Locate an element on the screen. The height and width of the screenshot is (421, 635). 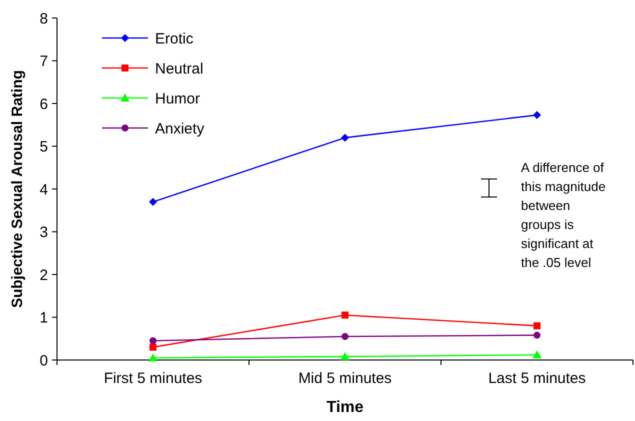
annotation: A difference of this magnitude between groups is significant at the .05 level is located at coordinates (563, 215).